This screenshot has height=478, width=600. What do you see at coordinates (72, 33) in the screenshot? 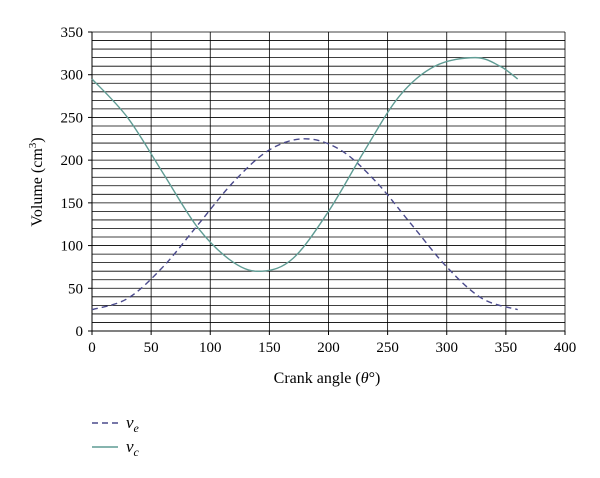
I see `y-tick-label: 350` at bounding box center [72, 33].